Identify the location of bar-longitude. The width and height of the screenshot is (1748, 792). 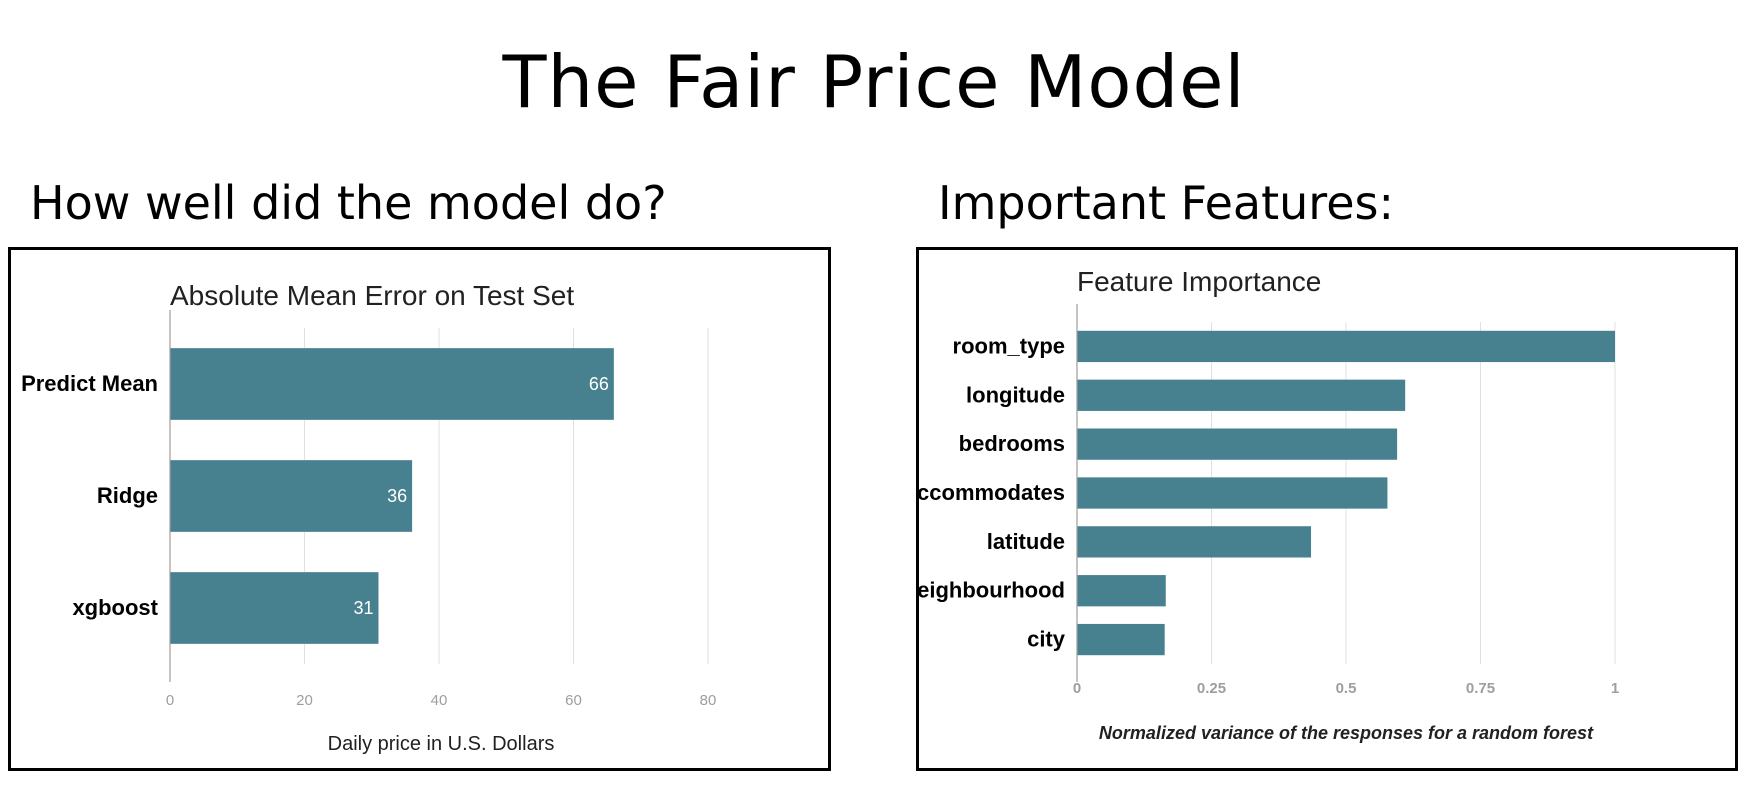
(1241, 395).